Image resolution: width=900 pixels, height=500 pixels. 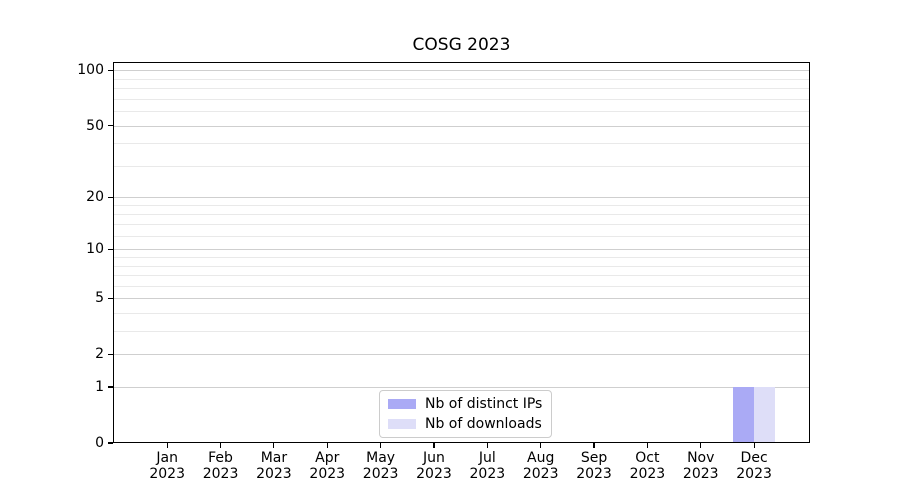 What do you see at coordinates (700, 466) in the screenshot?
I see `x-tick-label: Nov 2023` at bounding box center [700, 466].